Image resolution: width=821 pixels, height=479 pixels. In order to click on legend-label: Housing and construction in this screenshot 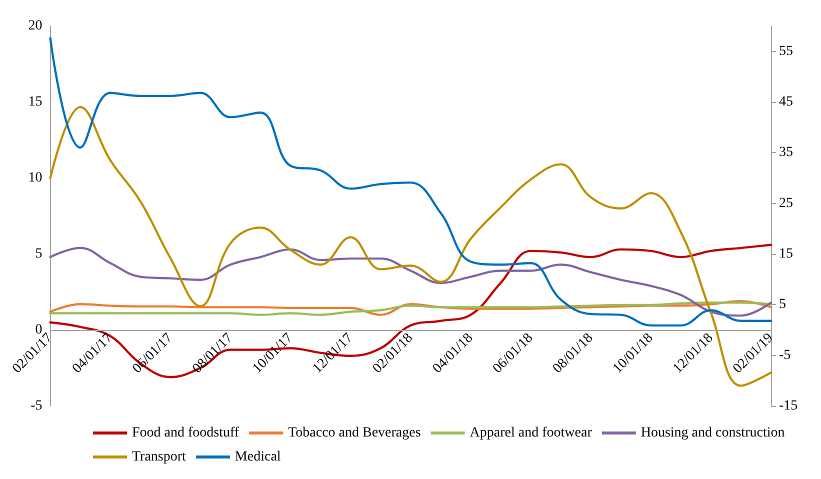, I will do `click(712, 433)`.